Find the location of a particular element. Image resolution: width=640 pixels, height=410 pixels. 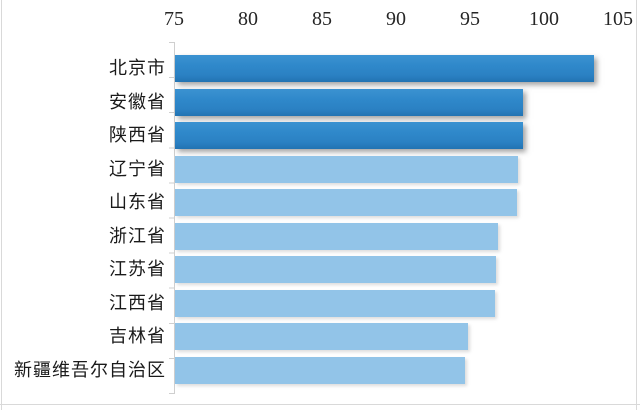

category-label: 山东省 is located at coordinates (137, 202).